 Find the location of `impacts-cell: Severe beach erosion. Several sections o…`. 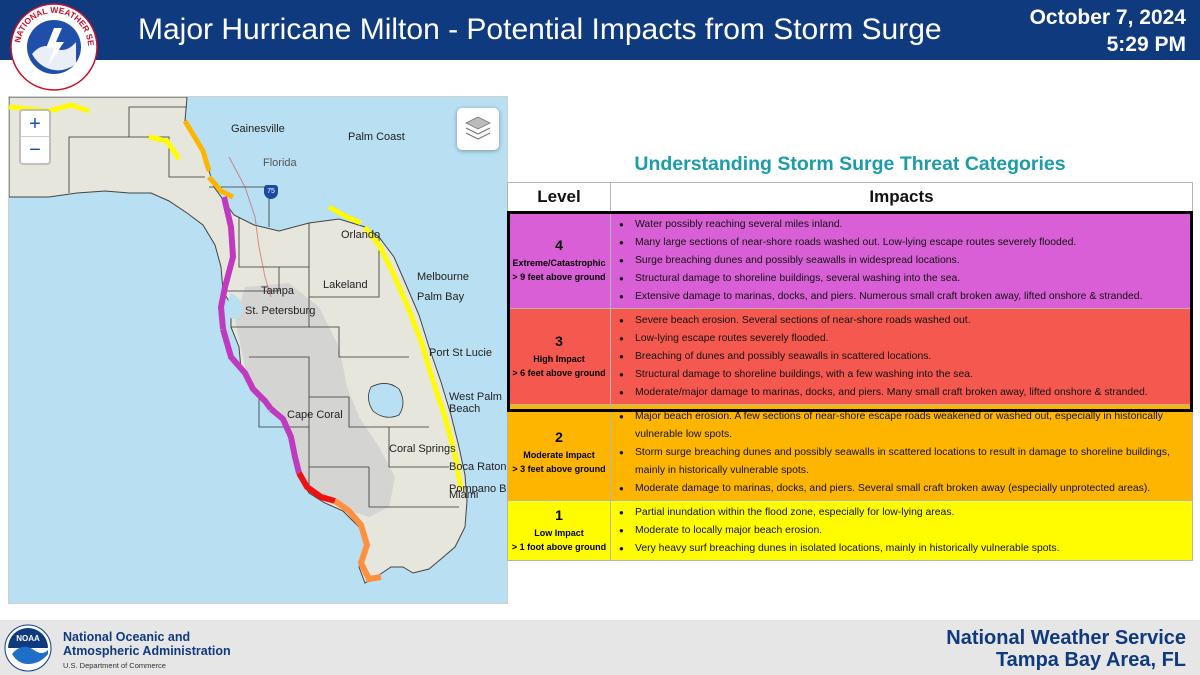

impacts-cell: Severe beach erosion. Several sections o… is located at coordinates (901, 356).